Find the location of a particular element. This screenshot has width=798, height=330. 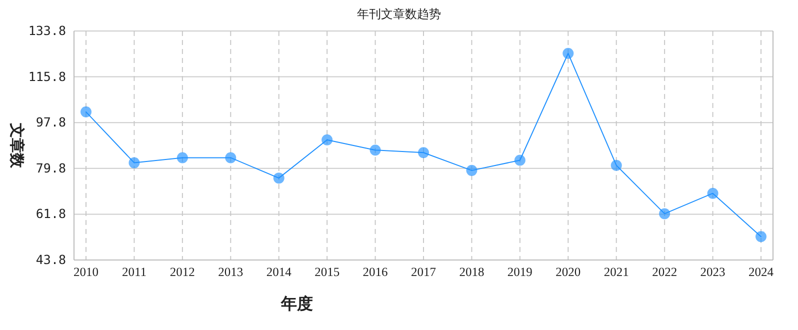

x-tick-label: 2016 is located at coordinates (375, 272).